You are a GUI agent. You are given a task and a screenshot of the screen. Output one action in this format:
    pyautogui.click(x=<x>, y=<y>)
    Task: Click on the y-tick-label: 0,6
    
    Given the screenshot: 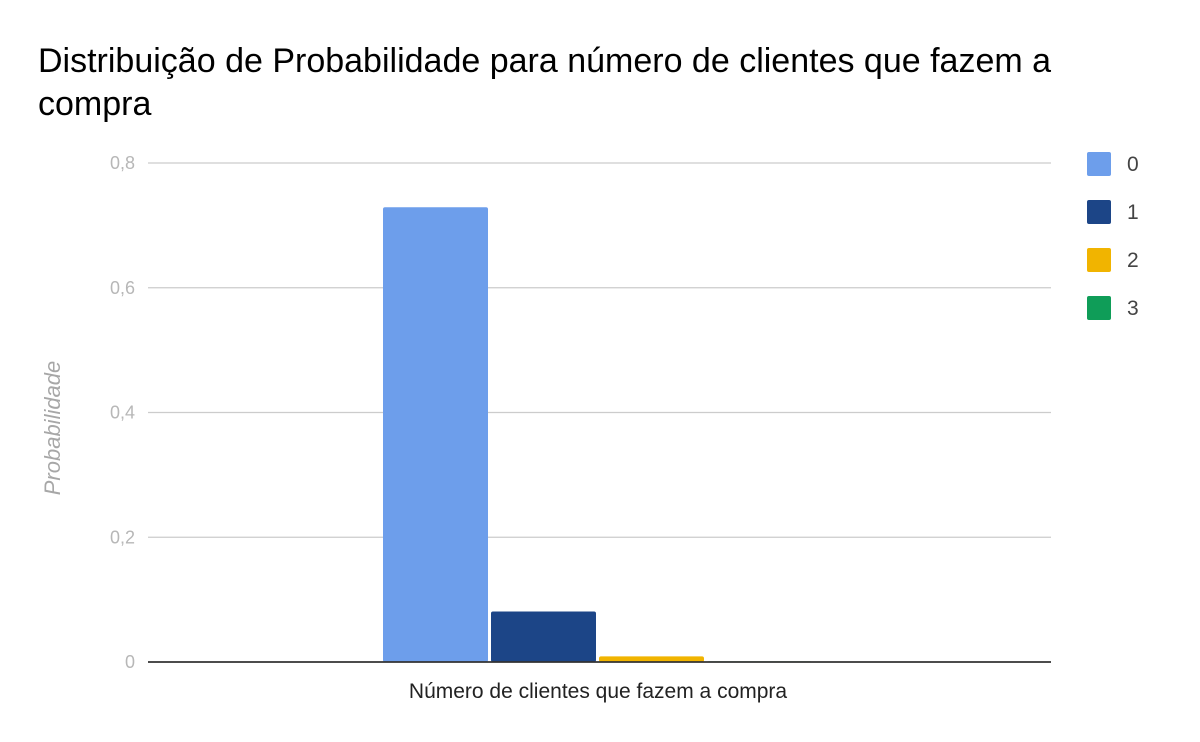 What is the action you would take?
    pyautogui.click(x=122, y=288)
    